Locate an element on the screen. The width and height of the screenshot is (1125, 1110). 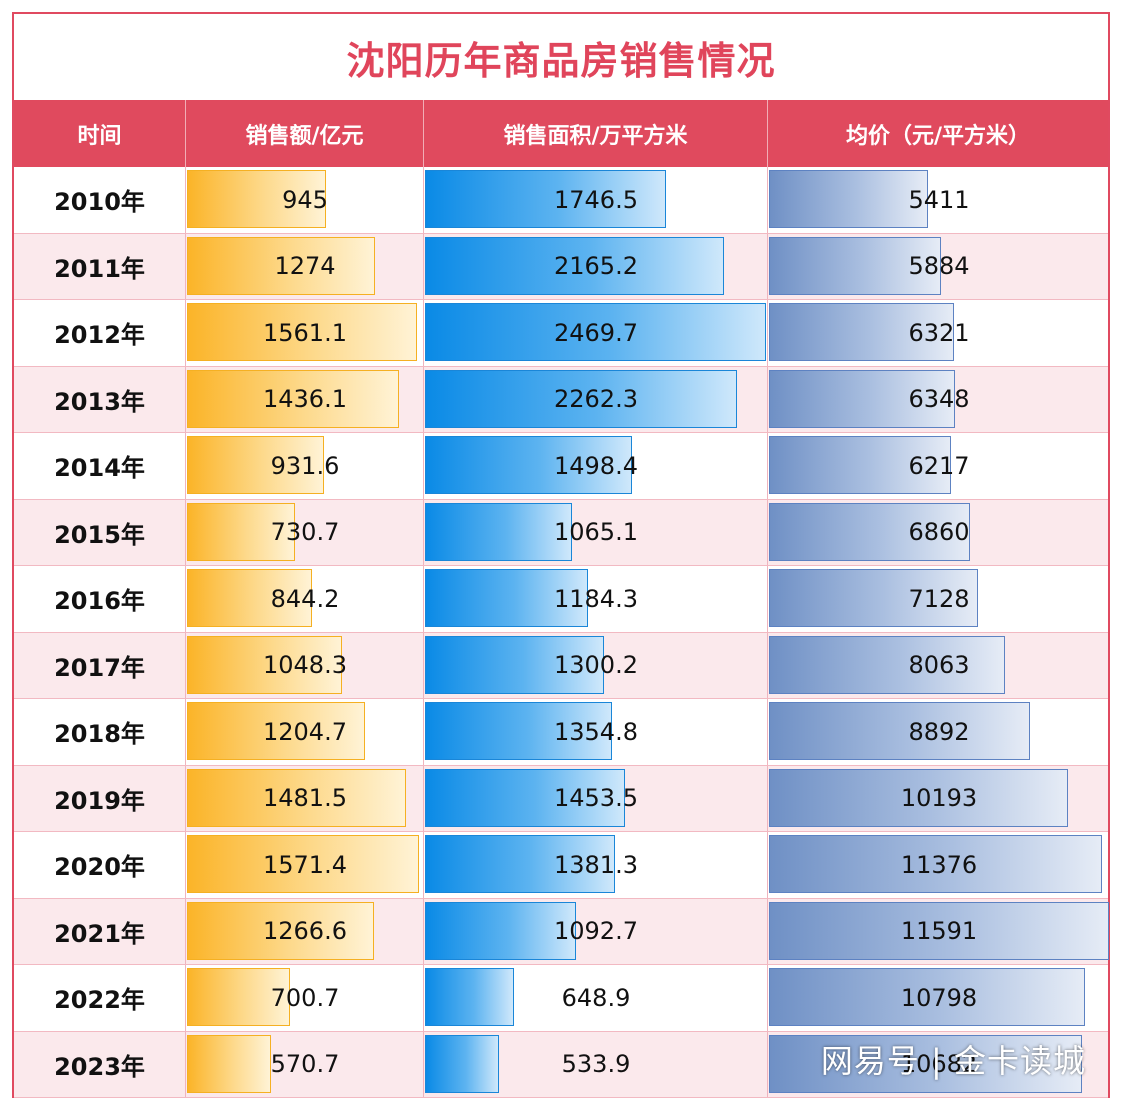
watermark: 网易号 | 金卡读城 is located at coordinates (953, 1061).